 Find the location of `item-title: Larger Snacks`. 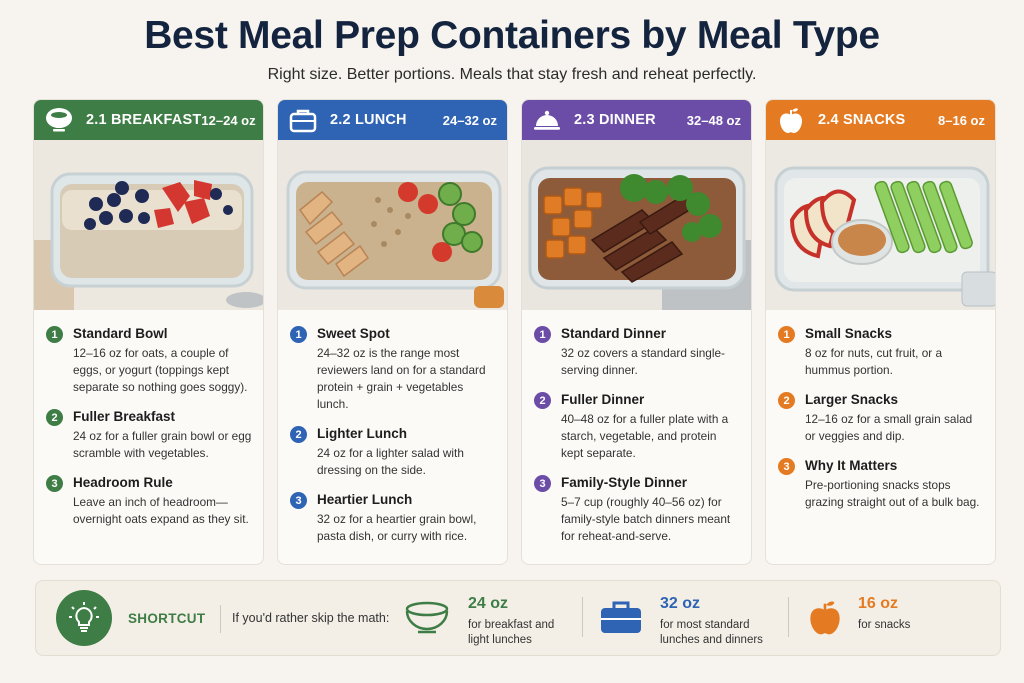

item-title: Larger Snacks is located at coordinates (852, 399).